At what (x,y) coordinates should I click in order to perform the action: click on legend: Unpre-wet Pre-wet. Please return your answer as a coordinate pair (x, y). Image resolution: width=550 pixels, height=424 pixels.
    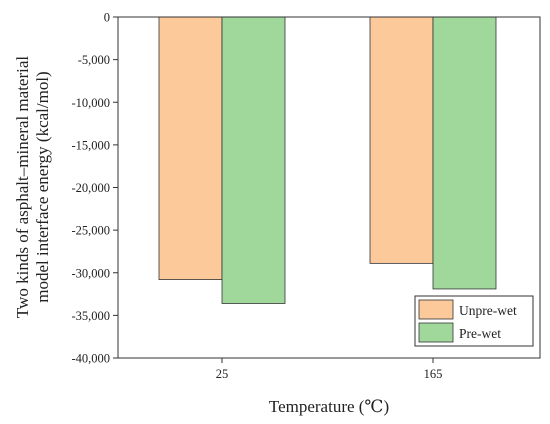
    Looking at the image, I should click on (474, 321).